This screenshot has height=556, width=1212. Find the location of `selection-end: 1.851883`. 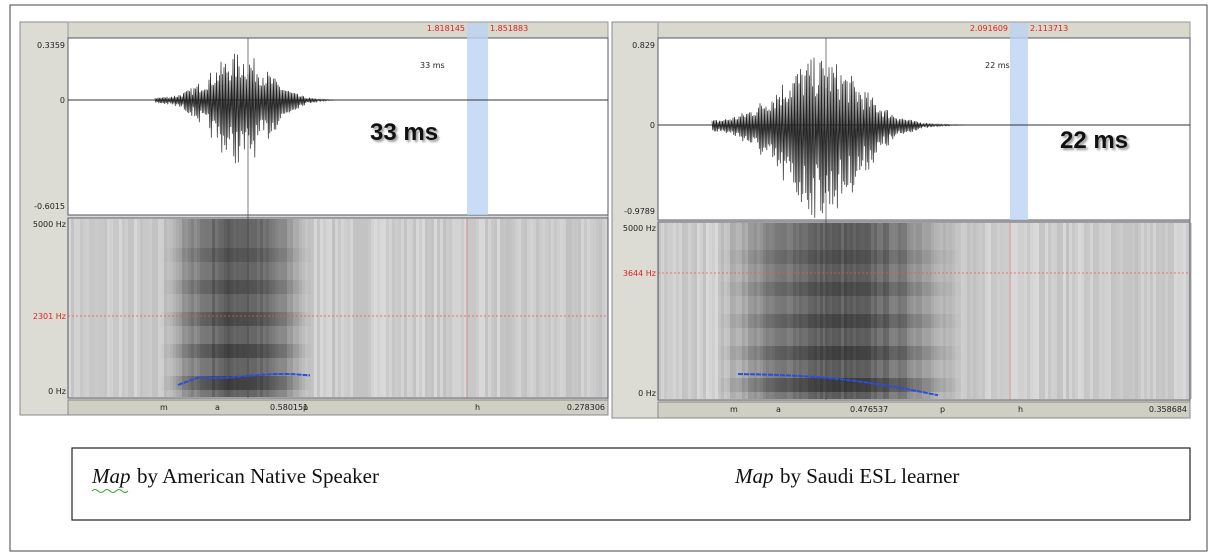

selection-end: 1.851883 is located at coordinates (509, 28).